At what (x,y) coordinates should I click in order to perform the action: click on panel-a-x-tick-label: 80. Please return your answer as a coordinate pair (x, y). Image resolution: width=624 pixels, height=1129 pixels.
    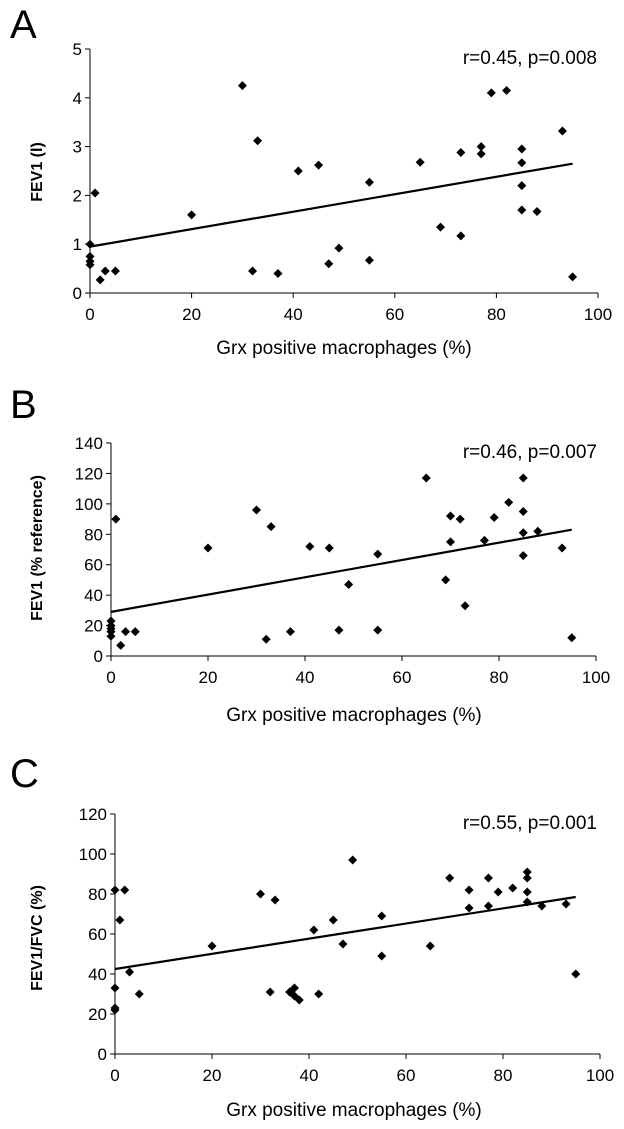
    Looking at the image, I should click on (496, 314).